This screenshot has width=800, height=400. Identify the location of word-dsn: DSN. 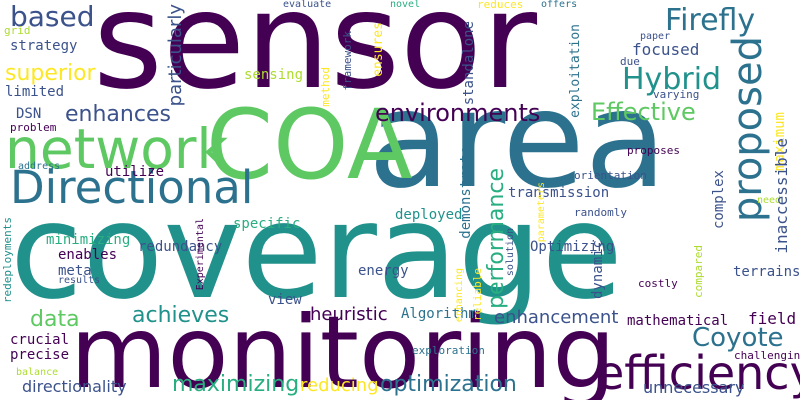
(29, 114).